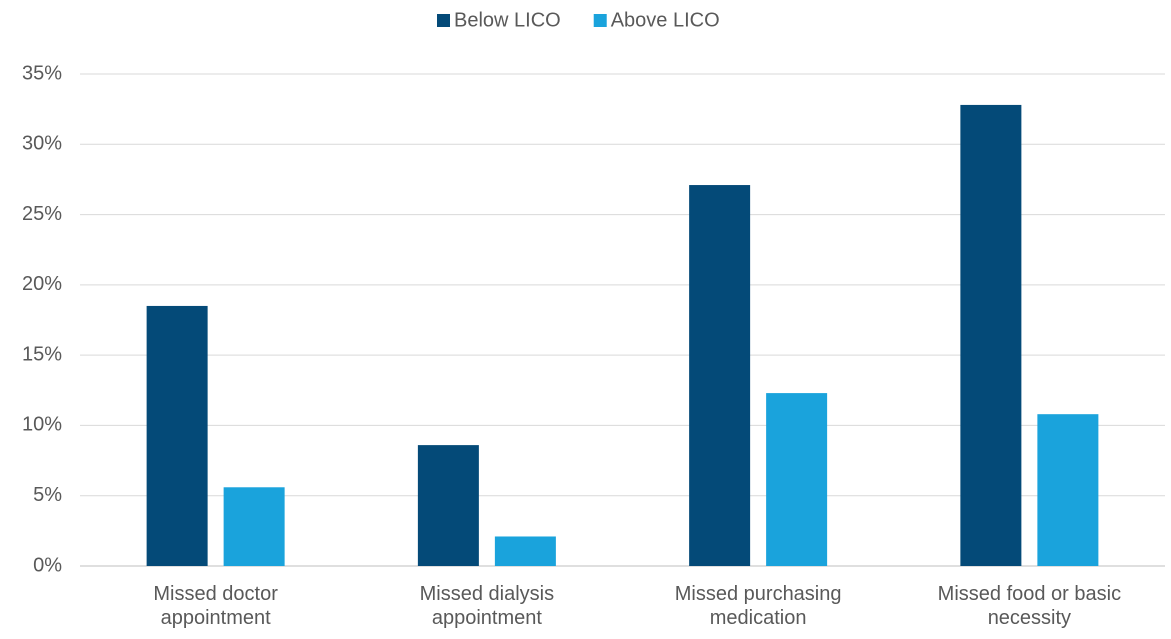  Describe the element at coordinates (42, 144) in the screenshot. I see `y-tick-label: 30%` at that location.